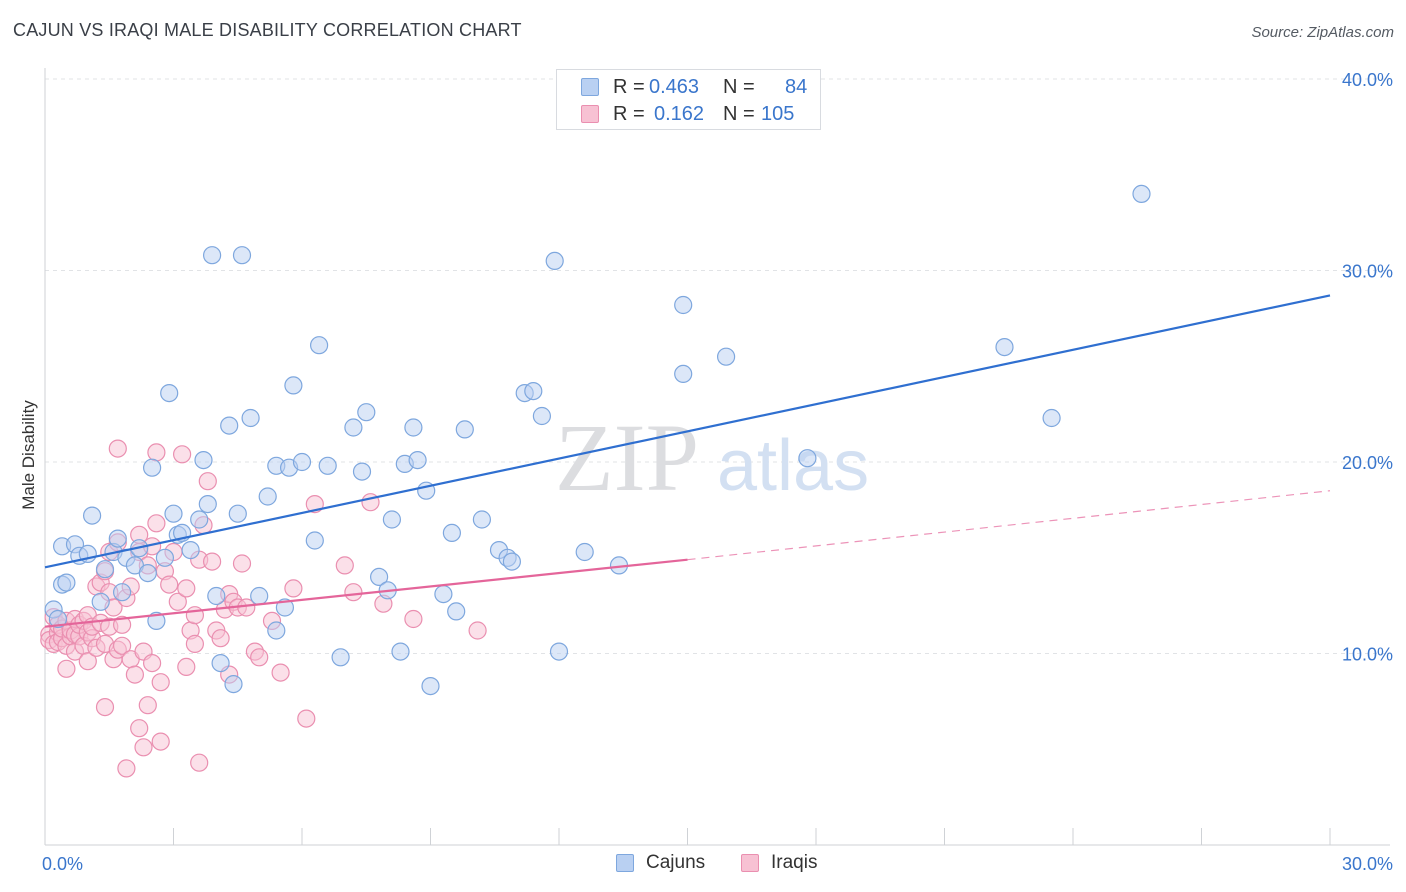 Image resolution: width=1406 pixels, height=892 pixels. What do you see at coordinates (62, 864) in the screenshot?
I see `x-tick-label-min: 0.0%` at bounding box center [62, 864].